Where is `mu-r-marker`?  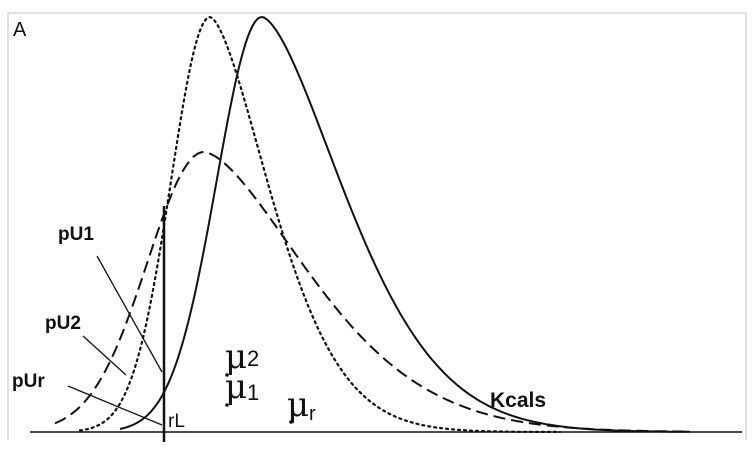
mu-r-marker is located at coordinates (291, 422).